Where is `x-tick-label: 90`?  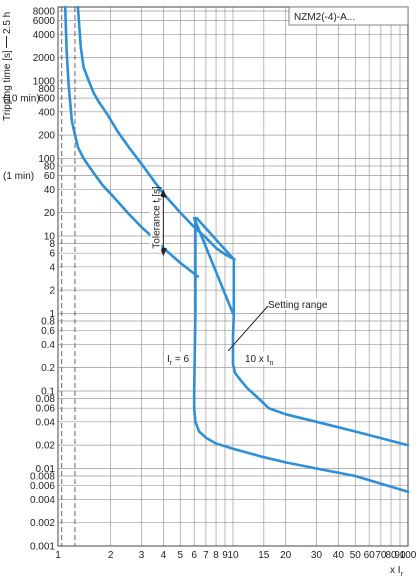
x-tick-label: 90 is located at coordinates (400, 555).